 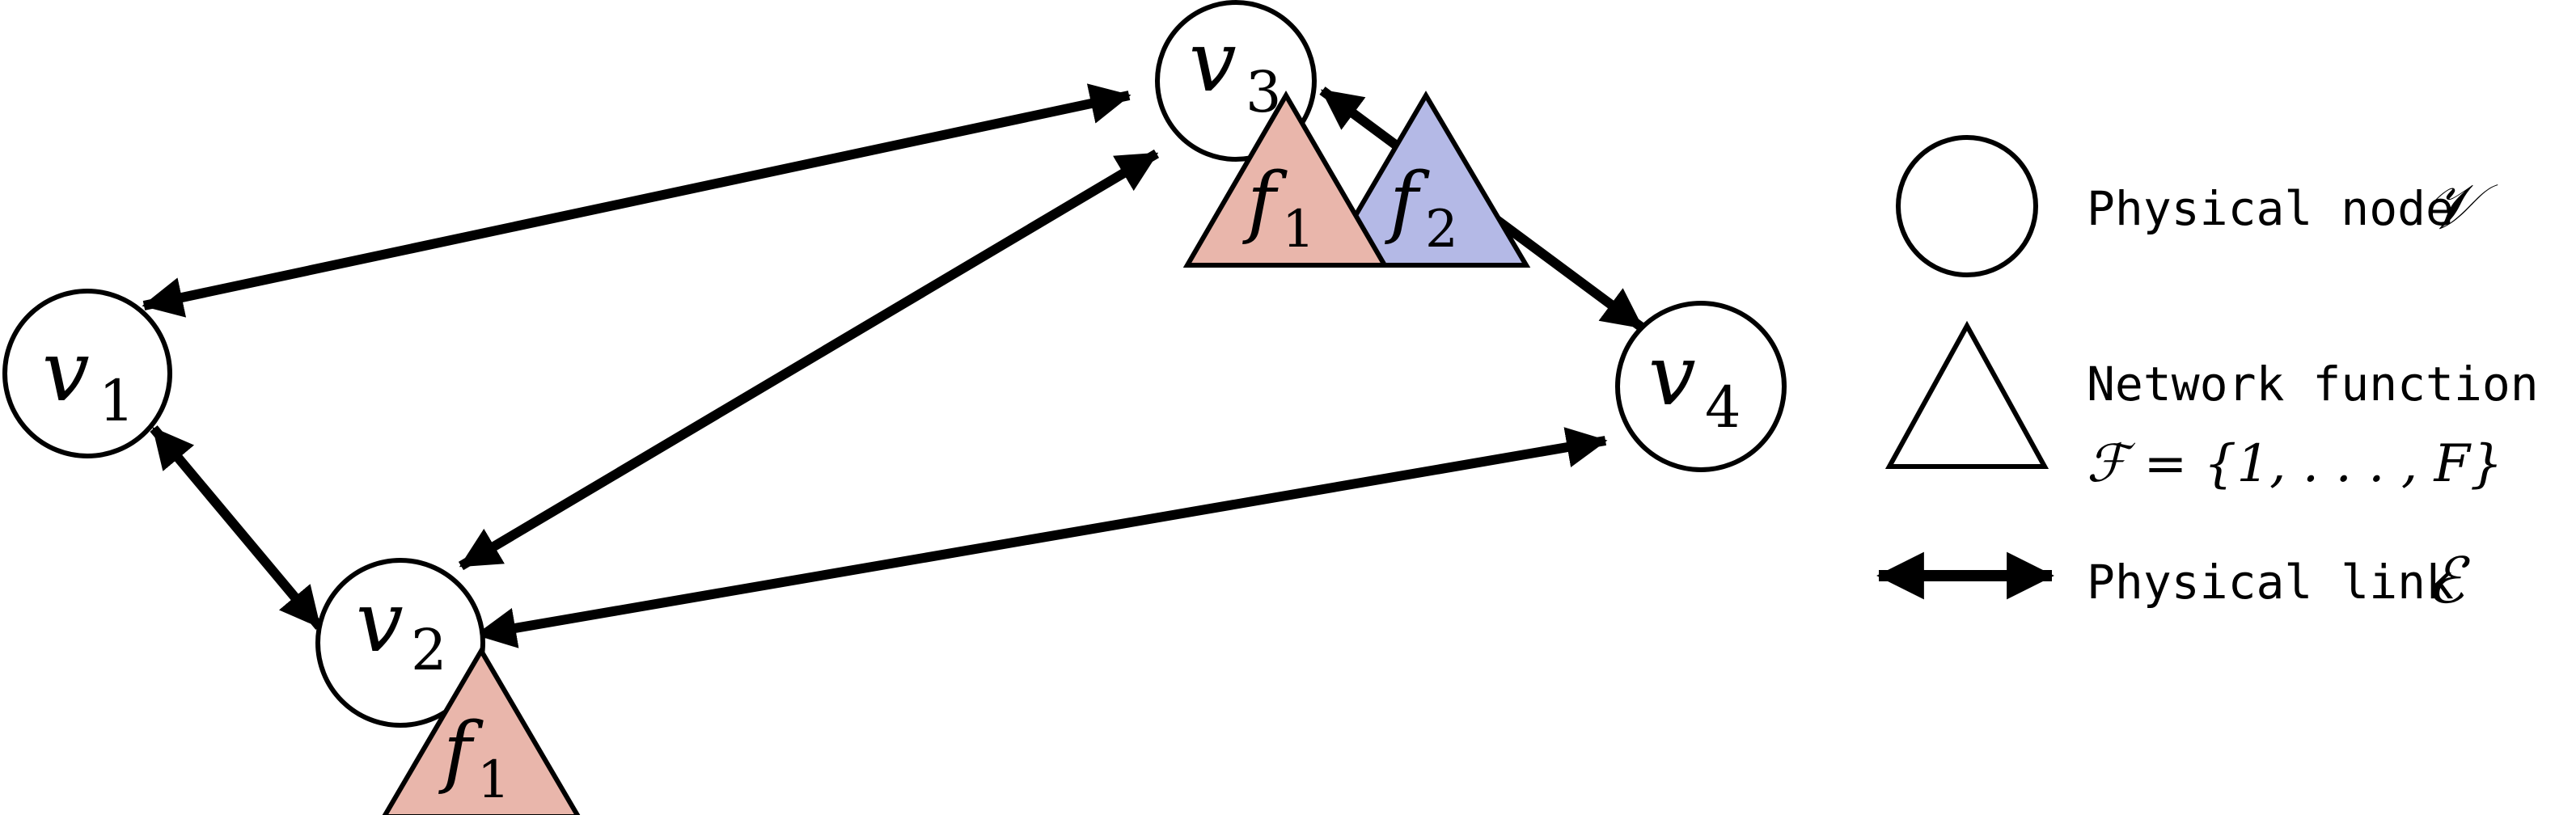 What do you see at coordinates (1286, 179) in the screenshot?
I see `function-f1-at-v3: f 1` at bounding box center [1286, 179].